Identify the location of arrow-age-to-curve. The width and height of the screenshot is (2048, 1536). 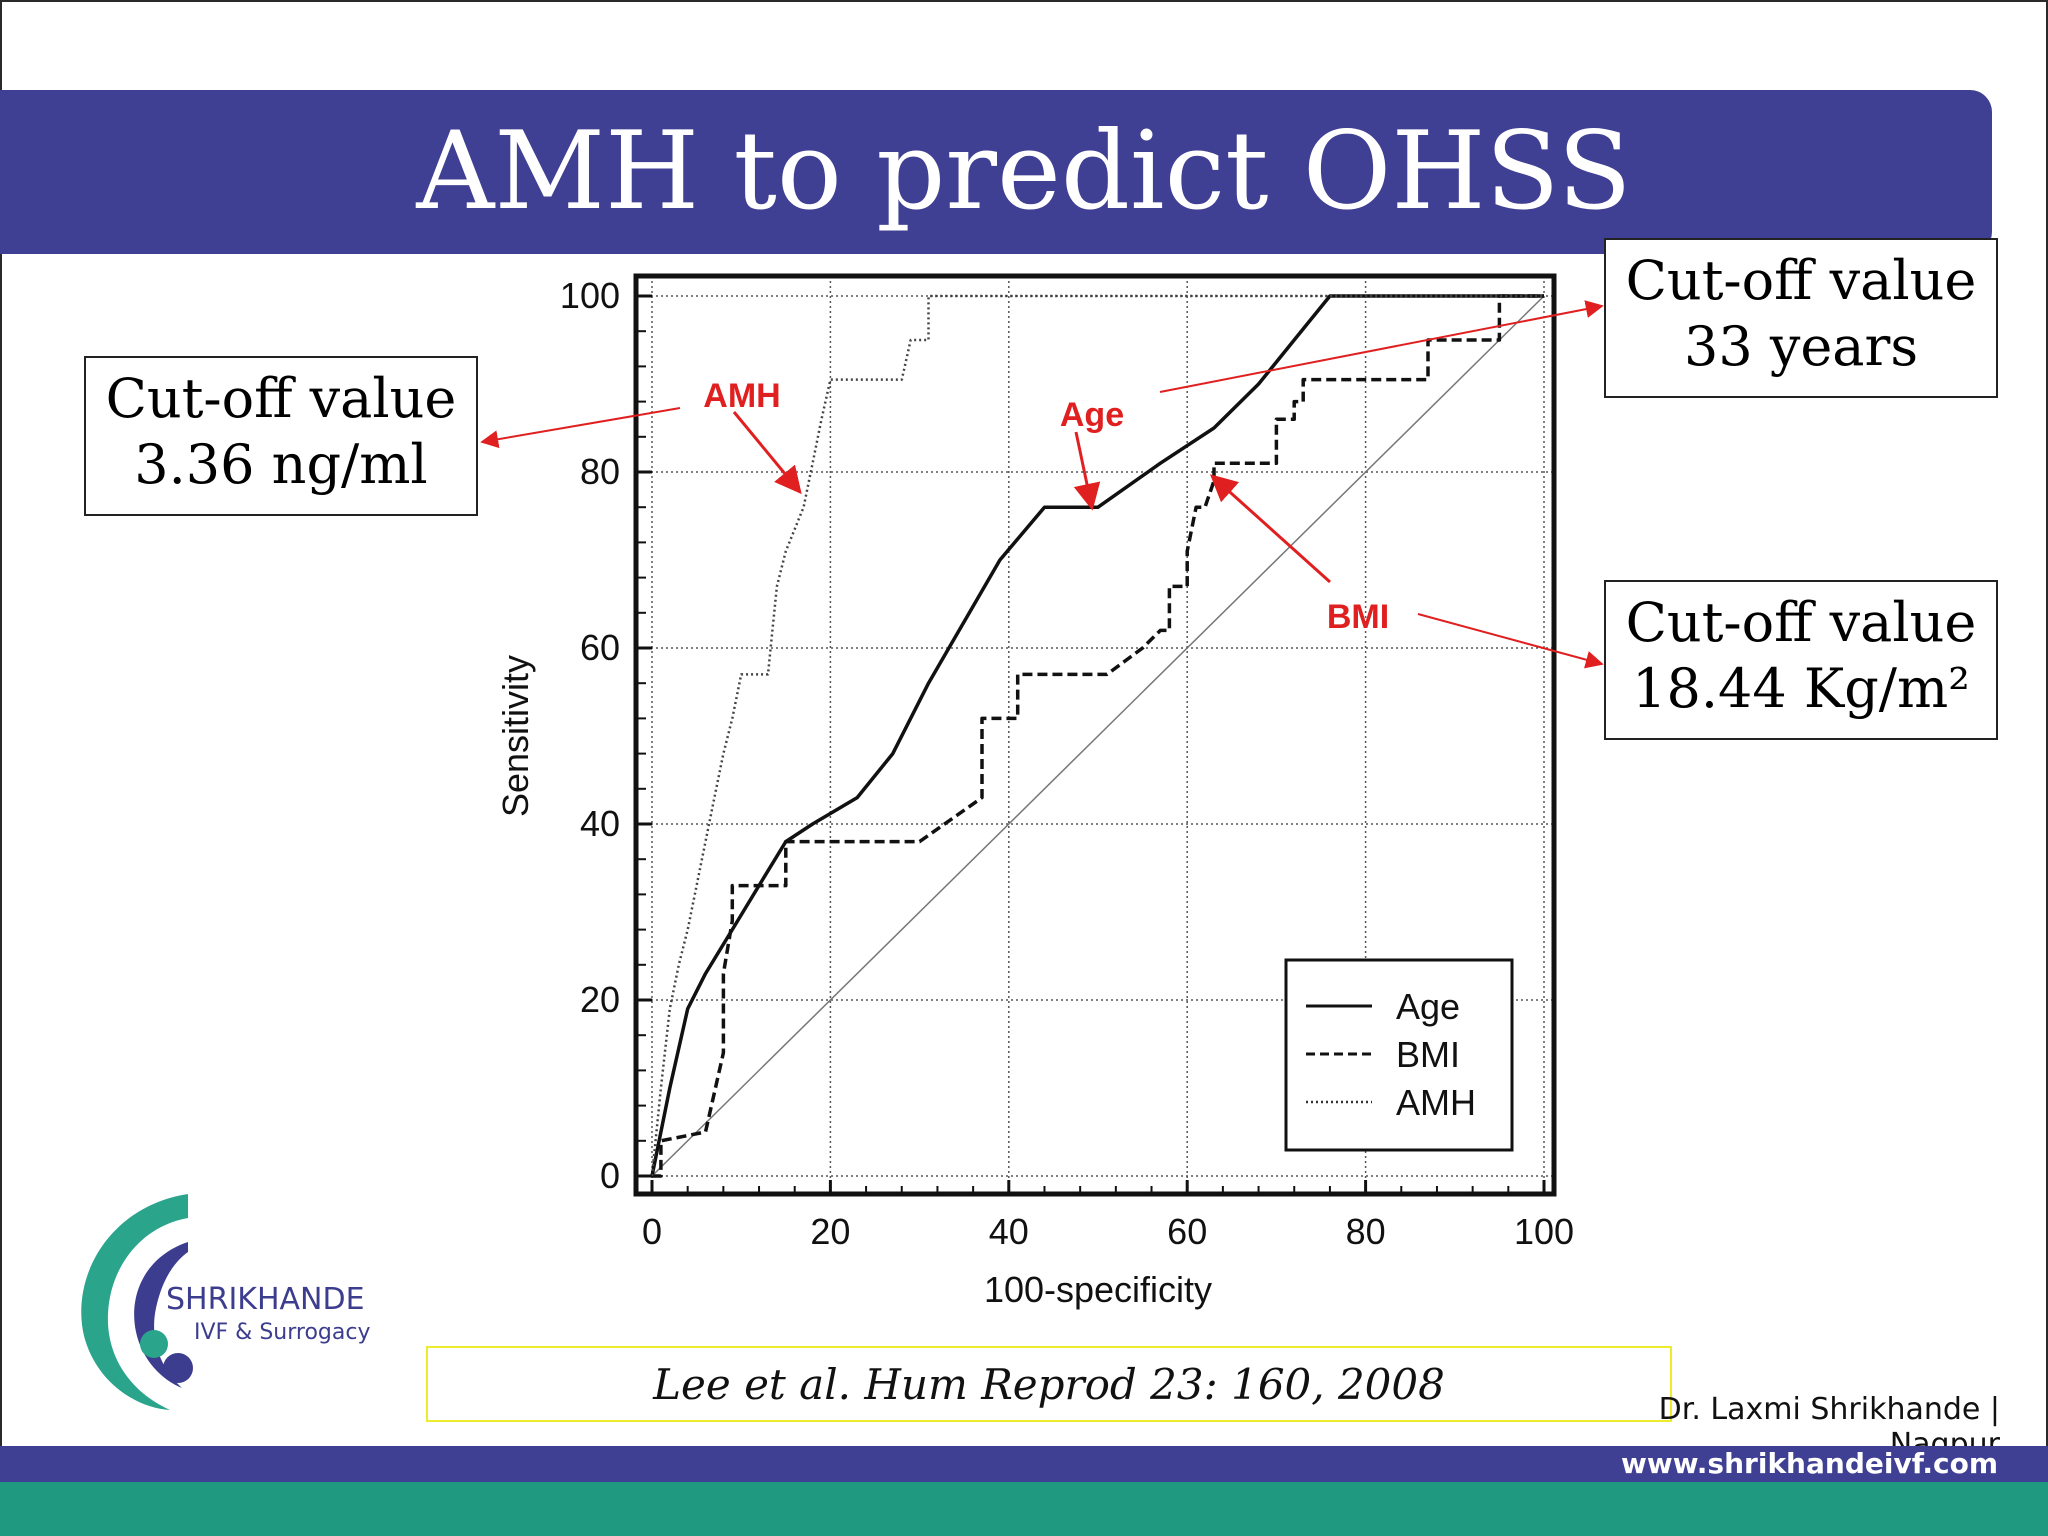
(1087, 471).